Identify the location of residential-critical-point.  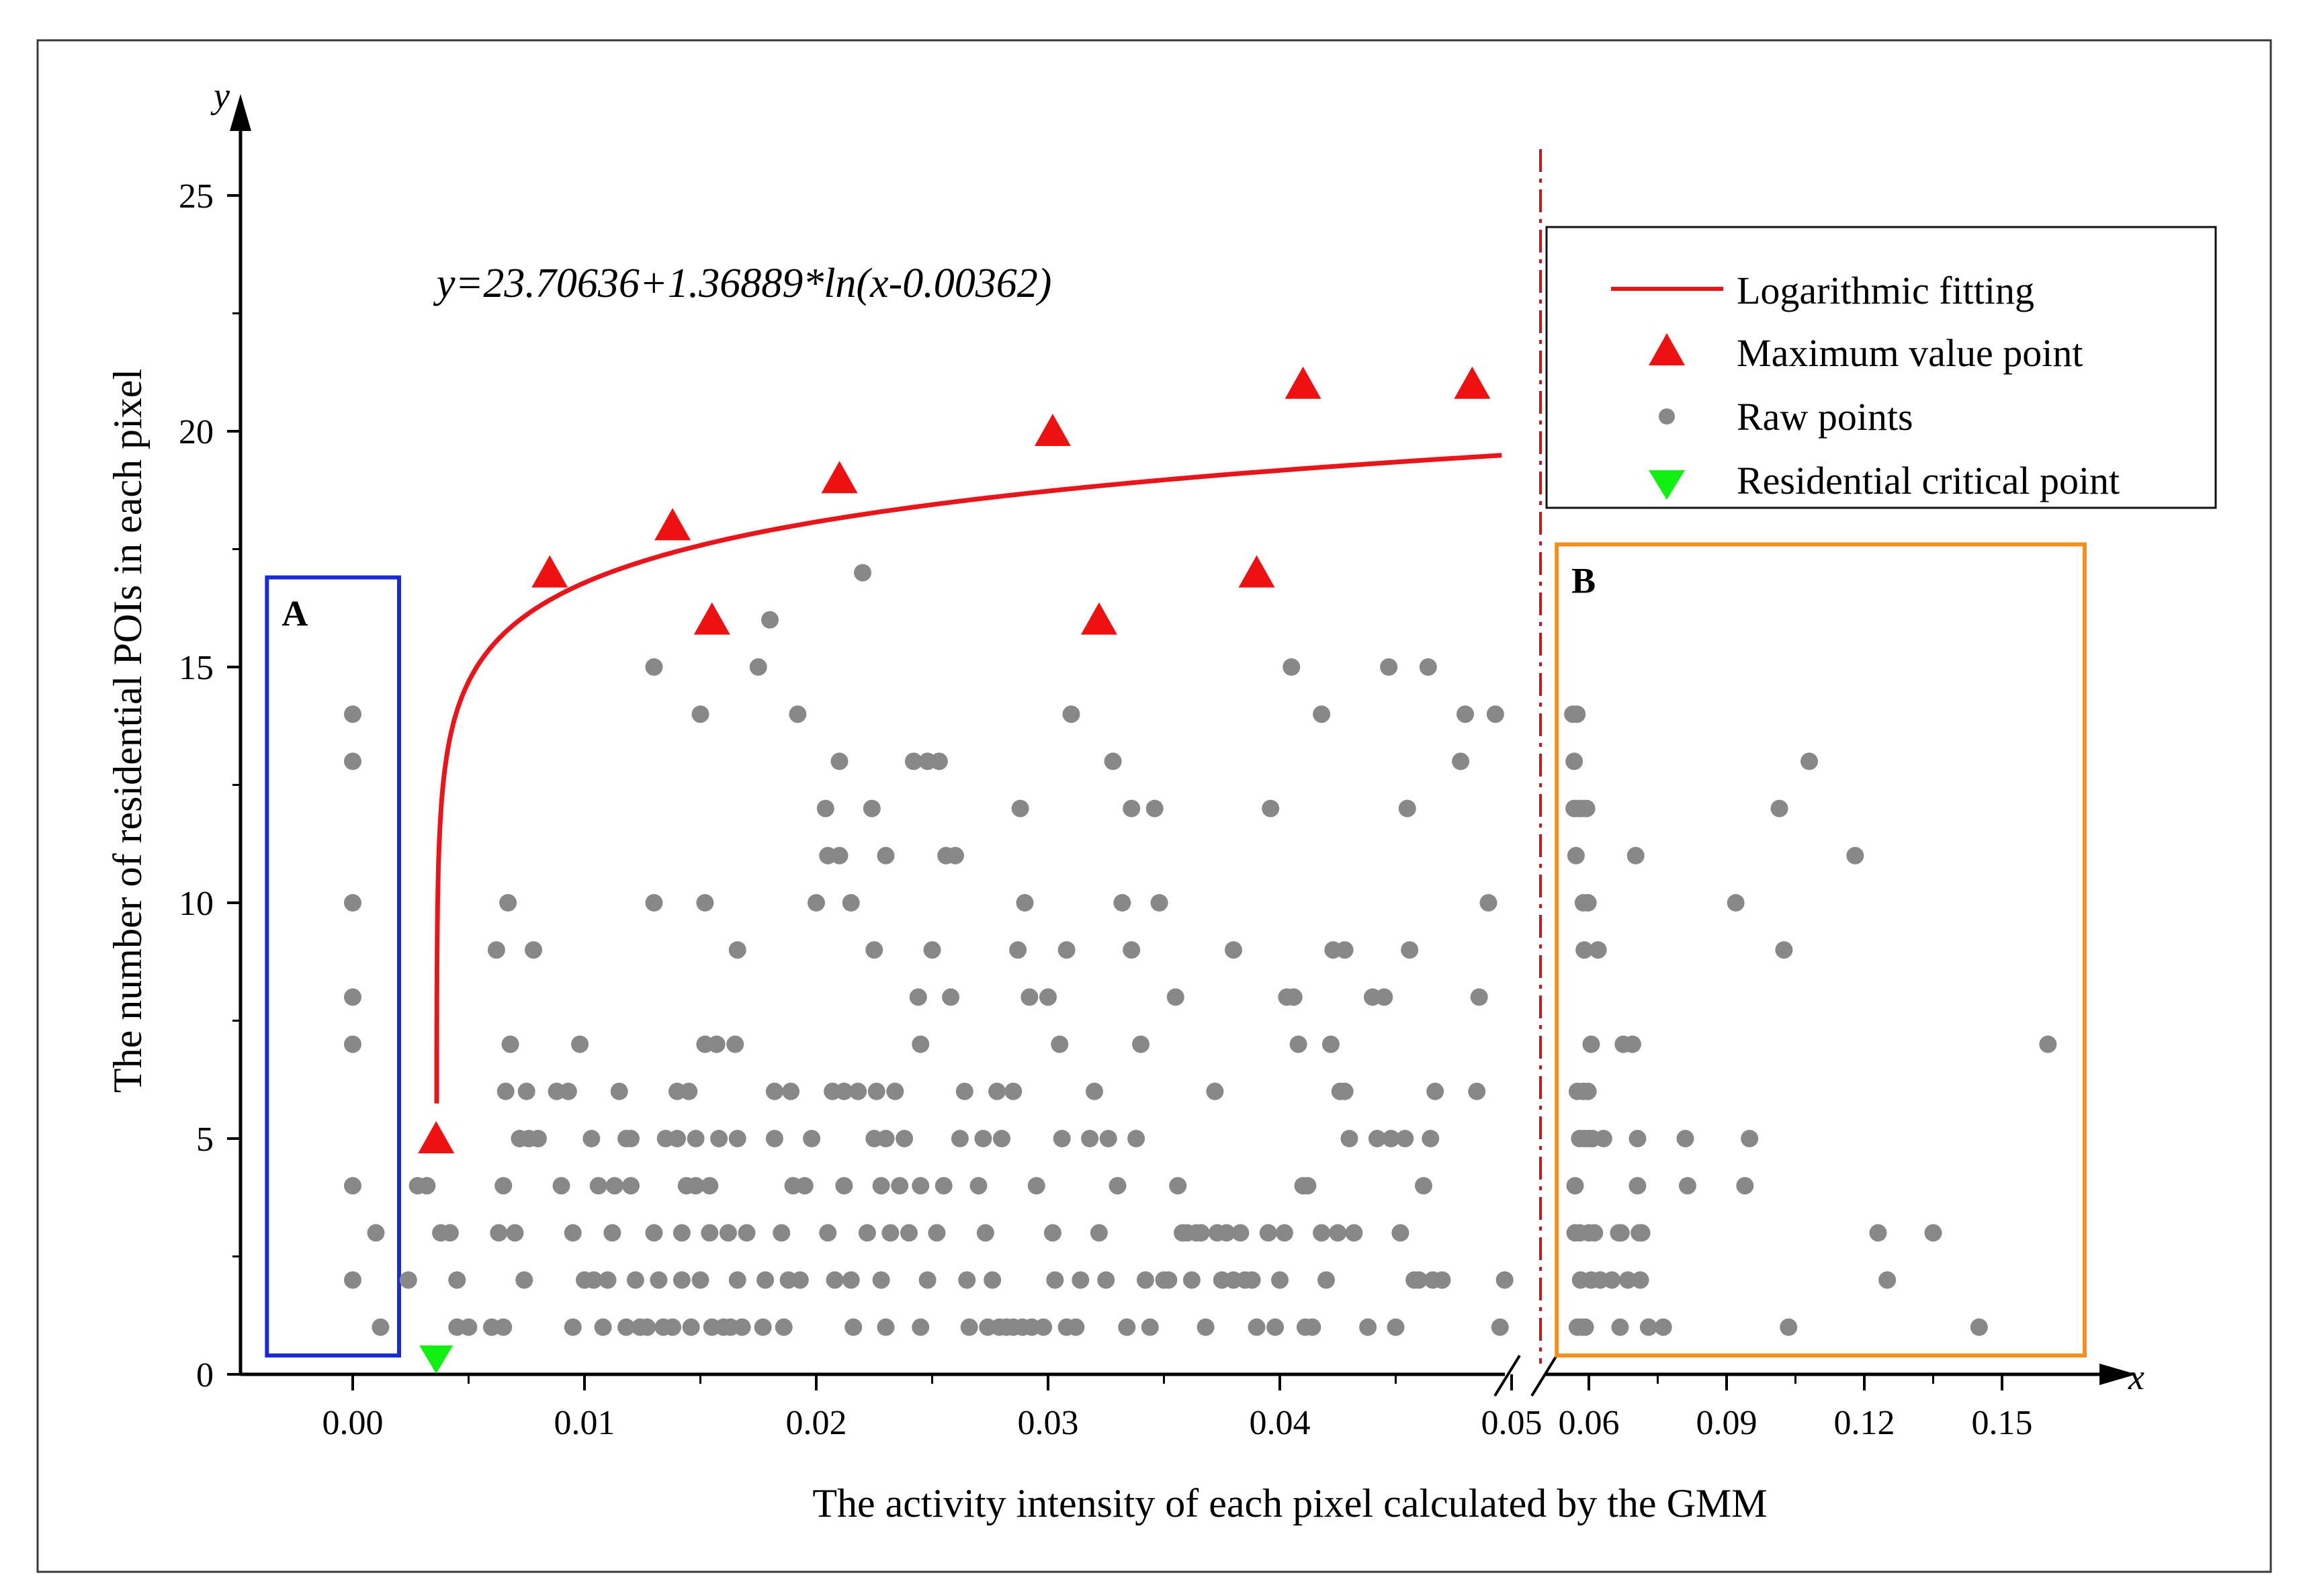
(436, 1359).